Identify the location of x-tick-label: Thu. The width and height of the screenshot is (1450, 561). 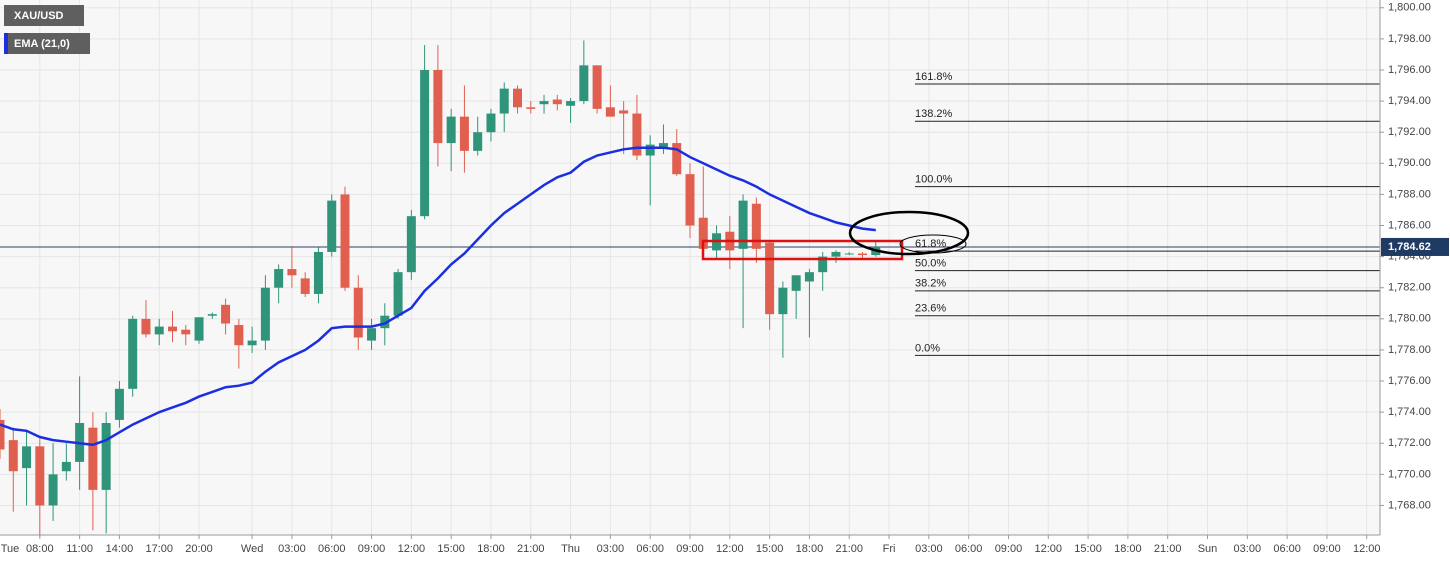
(570, 549).